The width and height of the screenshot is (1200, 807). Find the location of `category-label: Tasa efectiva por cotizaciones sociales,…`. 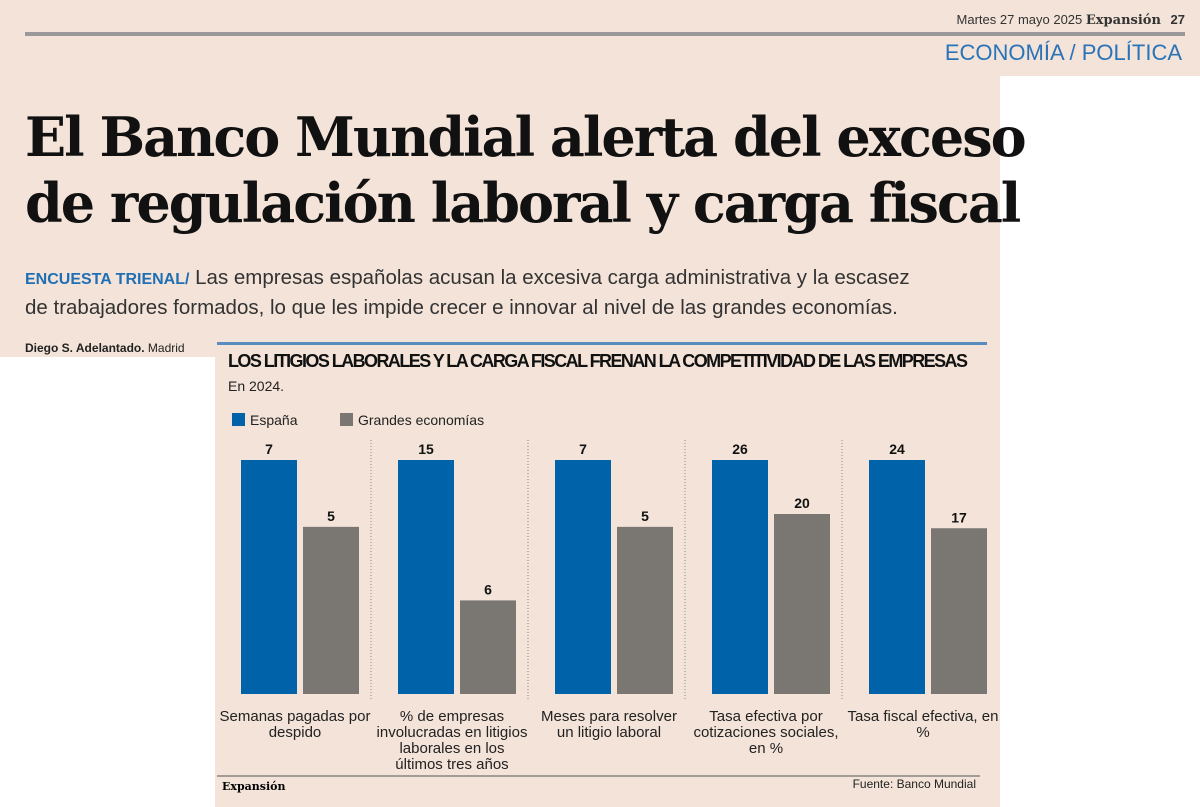

category-label: Tasa efectiva por cotizaciones sociales,… is located at coordinates (766, 732).